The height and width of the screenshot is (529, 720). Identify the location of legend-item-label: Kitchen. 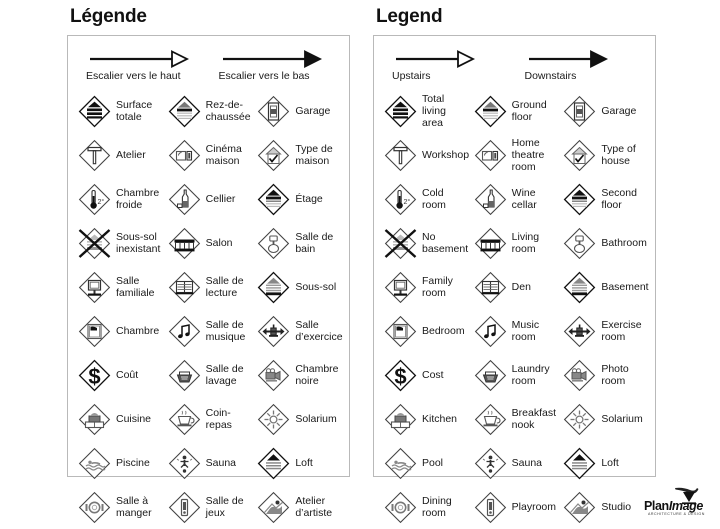
(440, 418).